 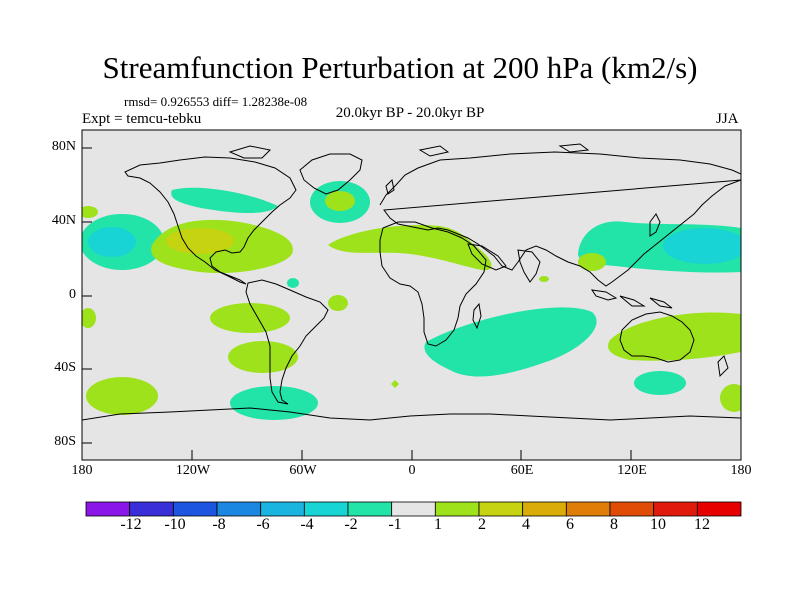 What do you see at coordinates (544, 279) in the screenshot?
I see `contour-trop-c` at bounding box center [544, 279].